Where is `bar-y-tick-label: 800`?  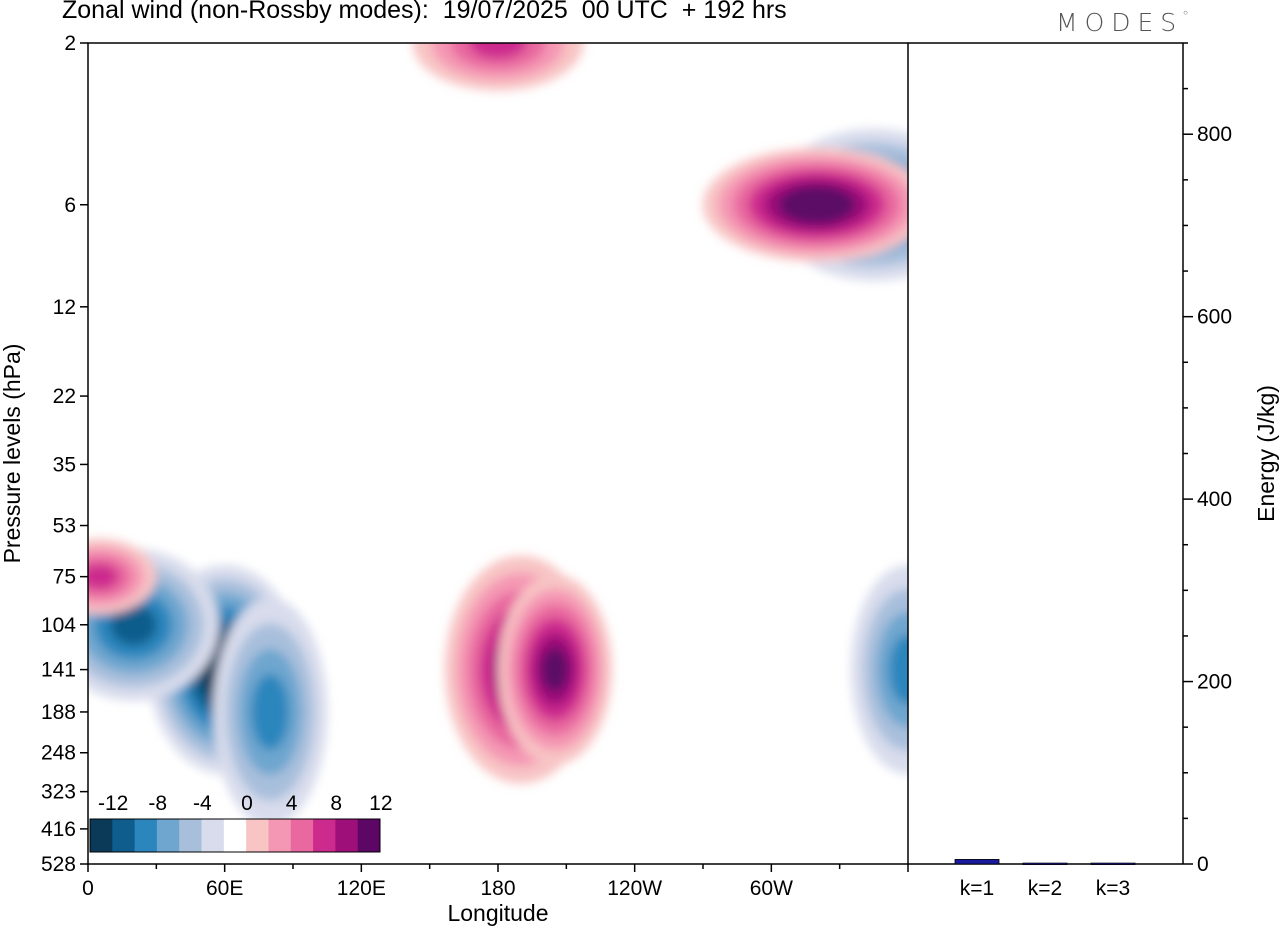 bar-y-tick-label: 800 is located at coordinates (1214, 134).